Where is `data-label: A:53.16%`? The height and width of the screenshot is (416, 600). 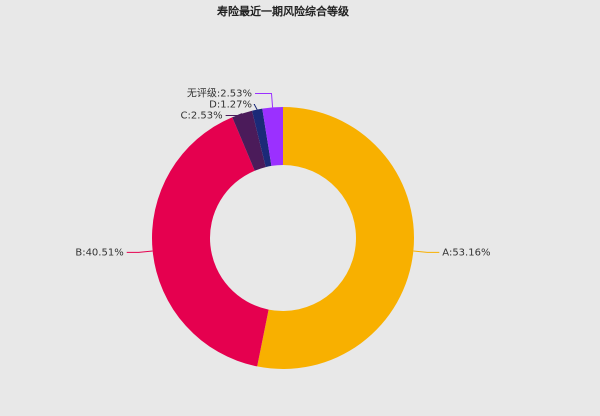
data-label: A:53.16% is located at coordinates (466, 252).